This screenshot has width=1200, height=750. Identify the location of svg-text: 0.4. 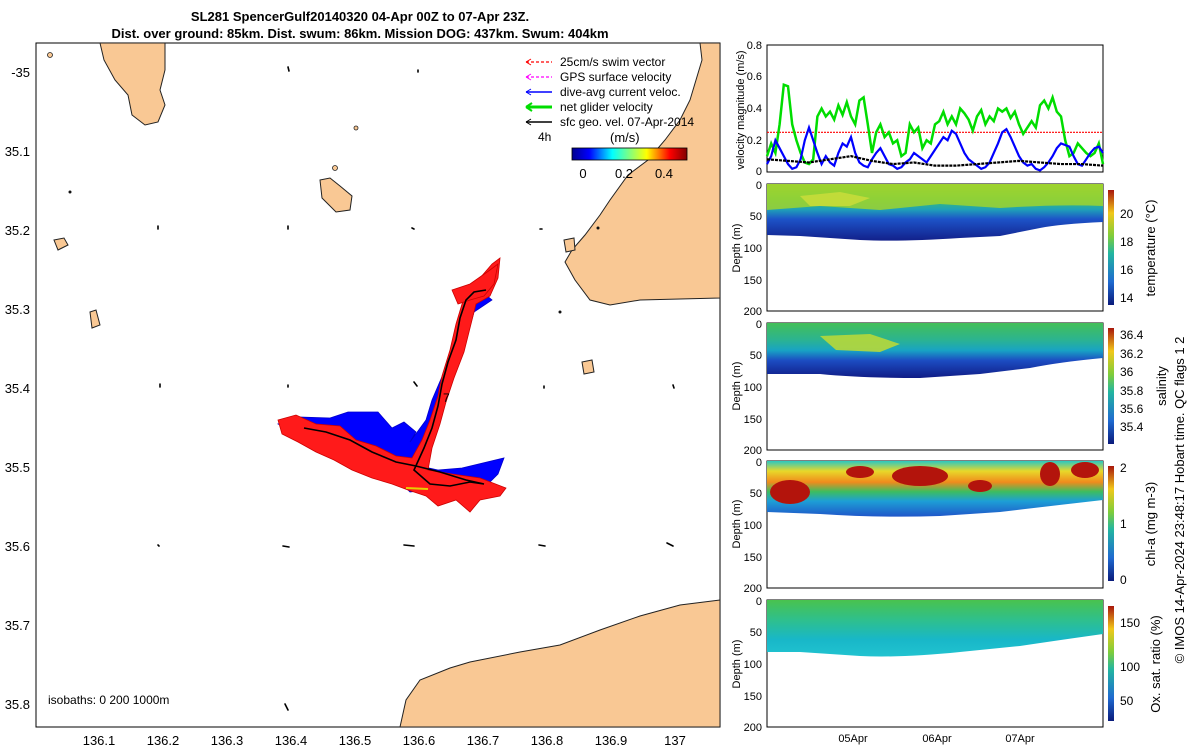
(754, 109).